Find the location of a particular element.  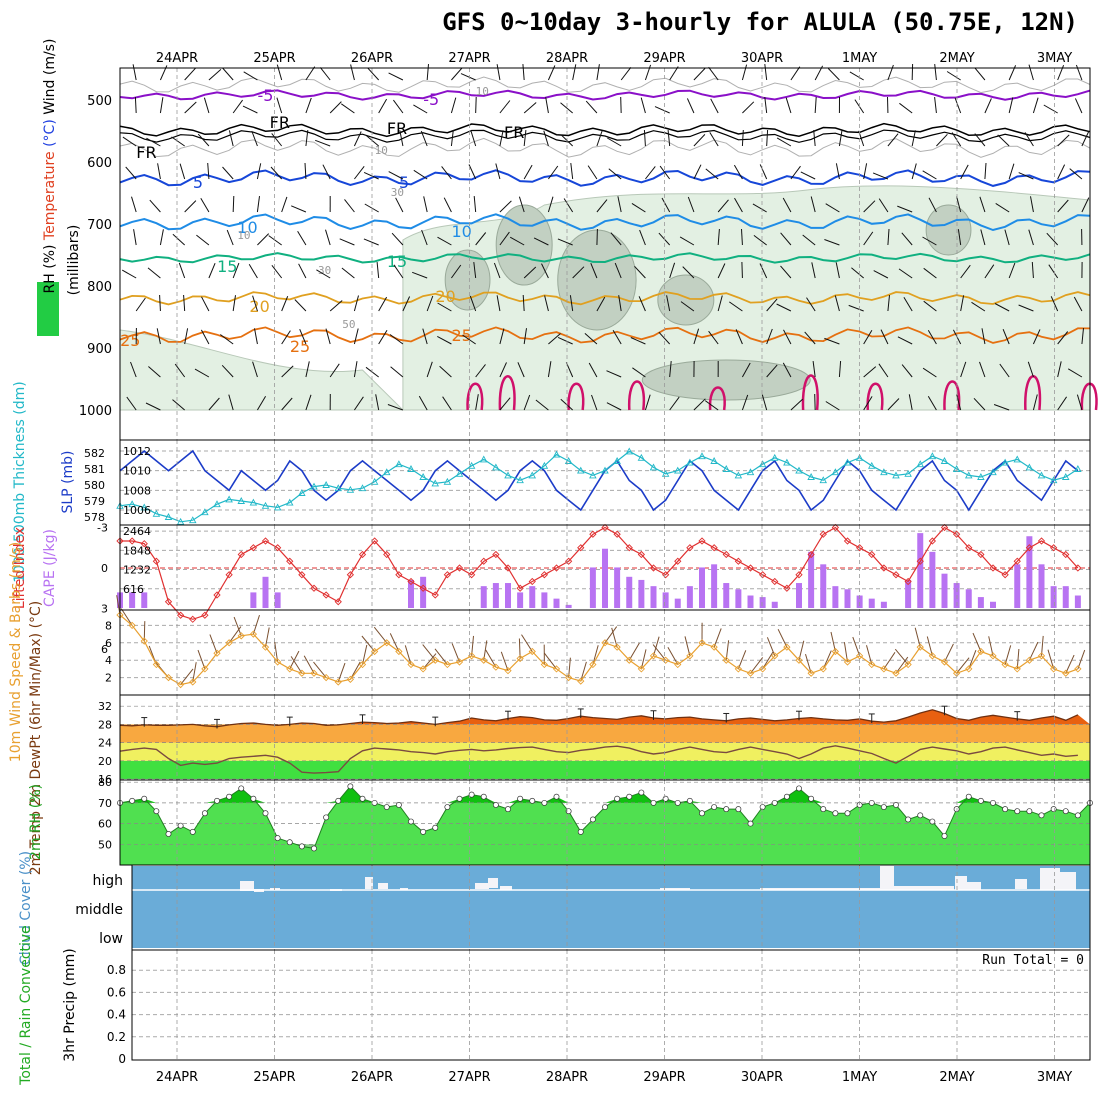

rh-tick: 80 is located at coordinates (105, 782).